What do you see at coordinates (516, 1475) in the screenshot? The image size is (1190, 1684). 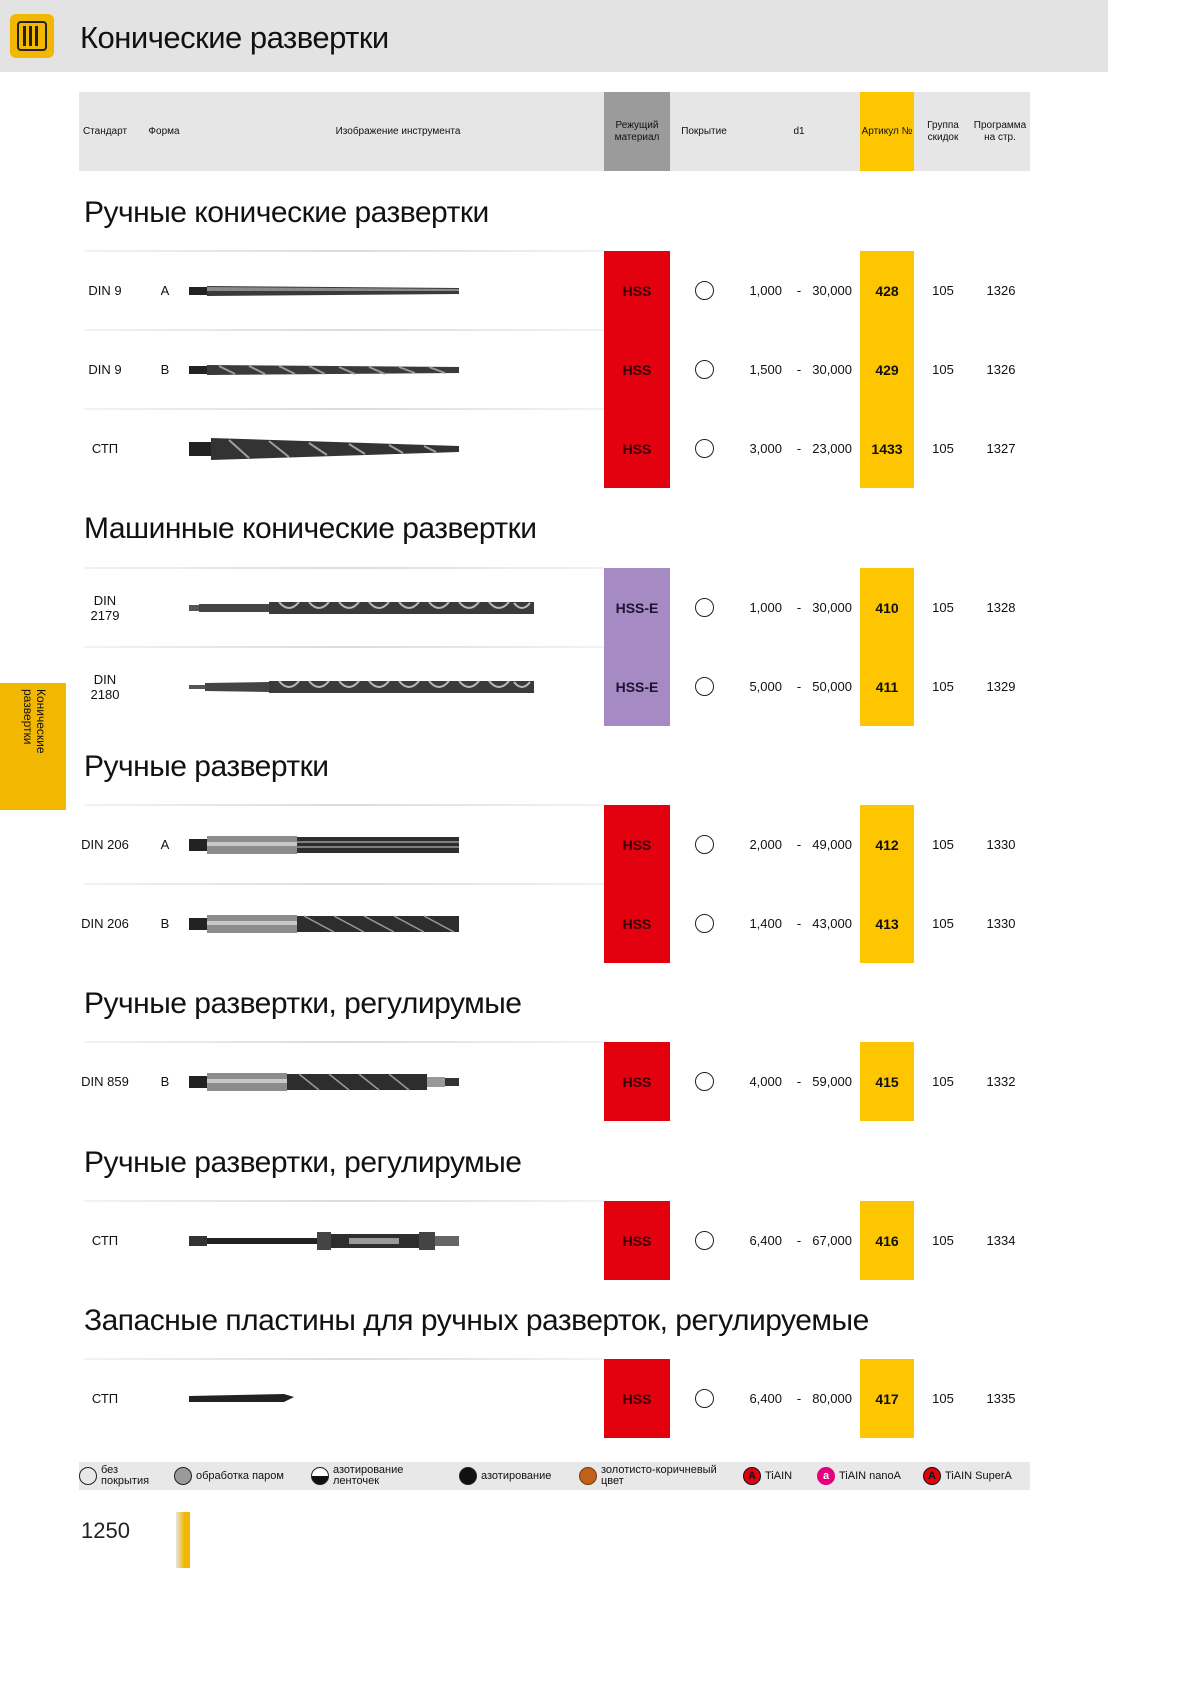 I see `legend-label: азотирование` at bounding box center [516, 1475].